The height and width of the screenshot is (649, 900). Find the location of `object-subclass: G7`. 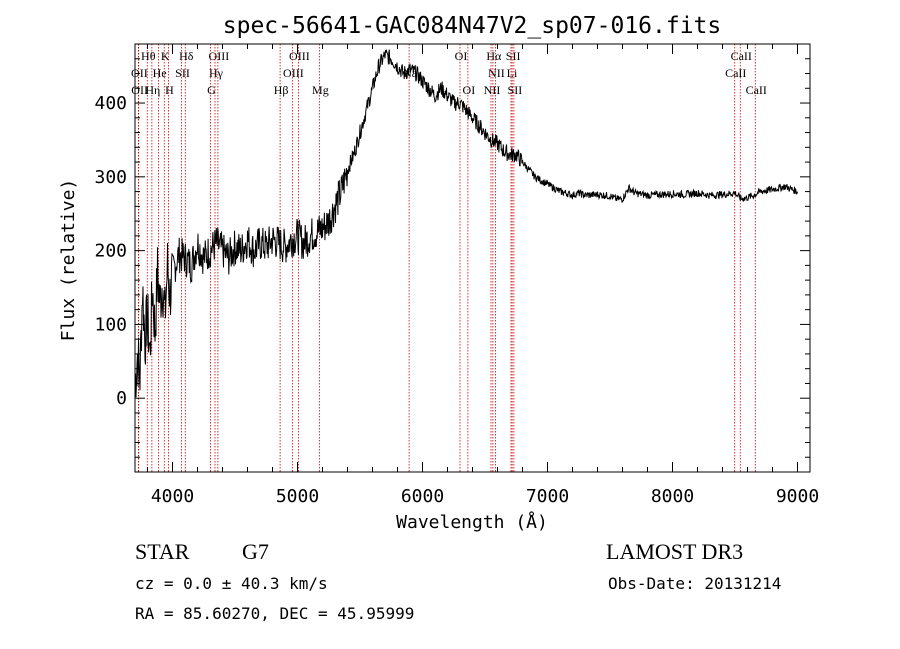

object-subclass: G7 is located at coordinates (255, 551).